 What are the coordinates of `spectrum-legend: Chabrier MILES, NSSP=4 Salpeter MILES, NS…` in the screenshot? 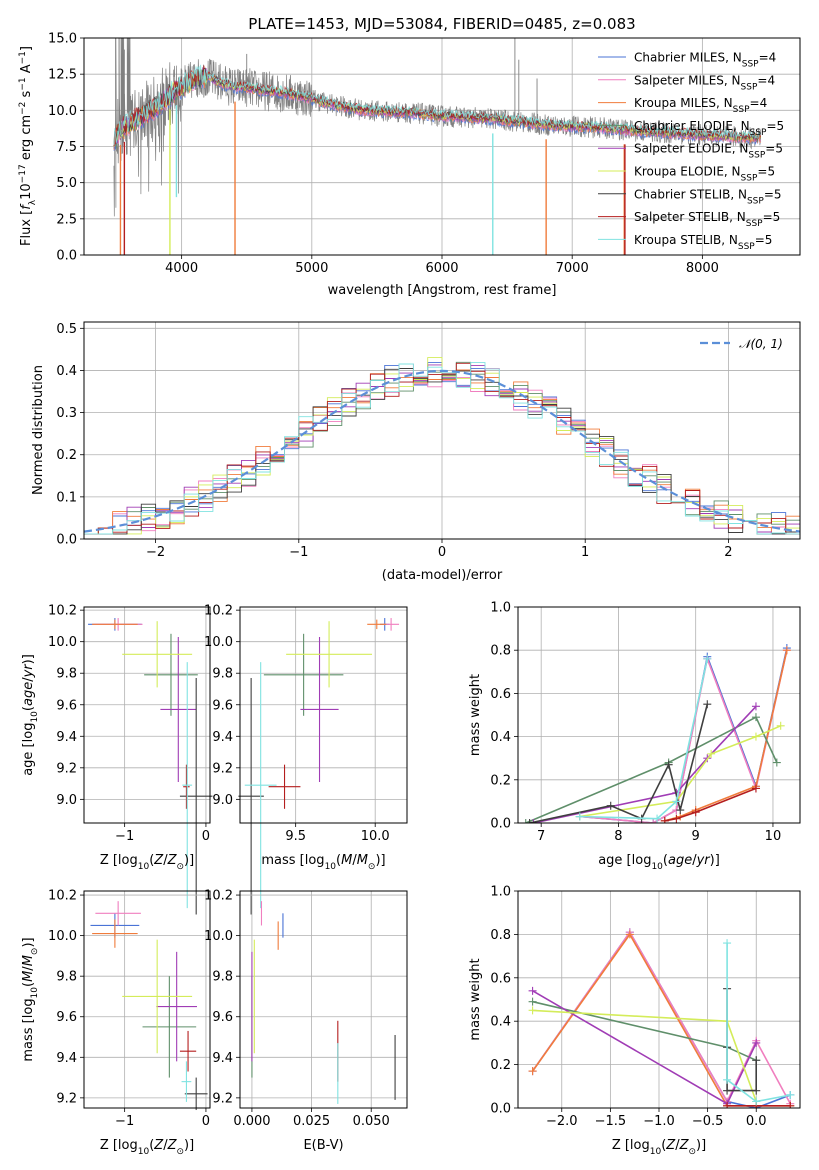 It's located at (691, 151).